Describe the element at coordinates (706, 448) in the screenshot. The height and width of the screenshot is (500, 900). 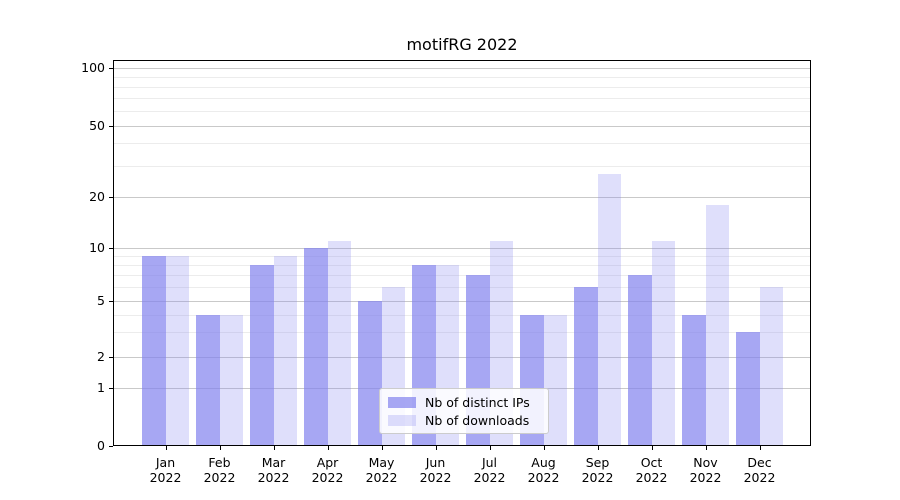
I see `x-tick-mark-nov-2022` at that location.